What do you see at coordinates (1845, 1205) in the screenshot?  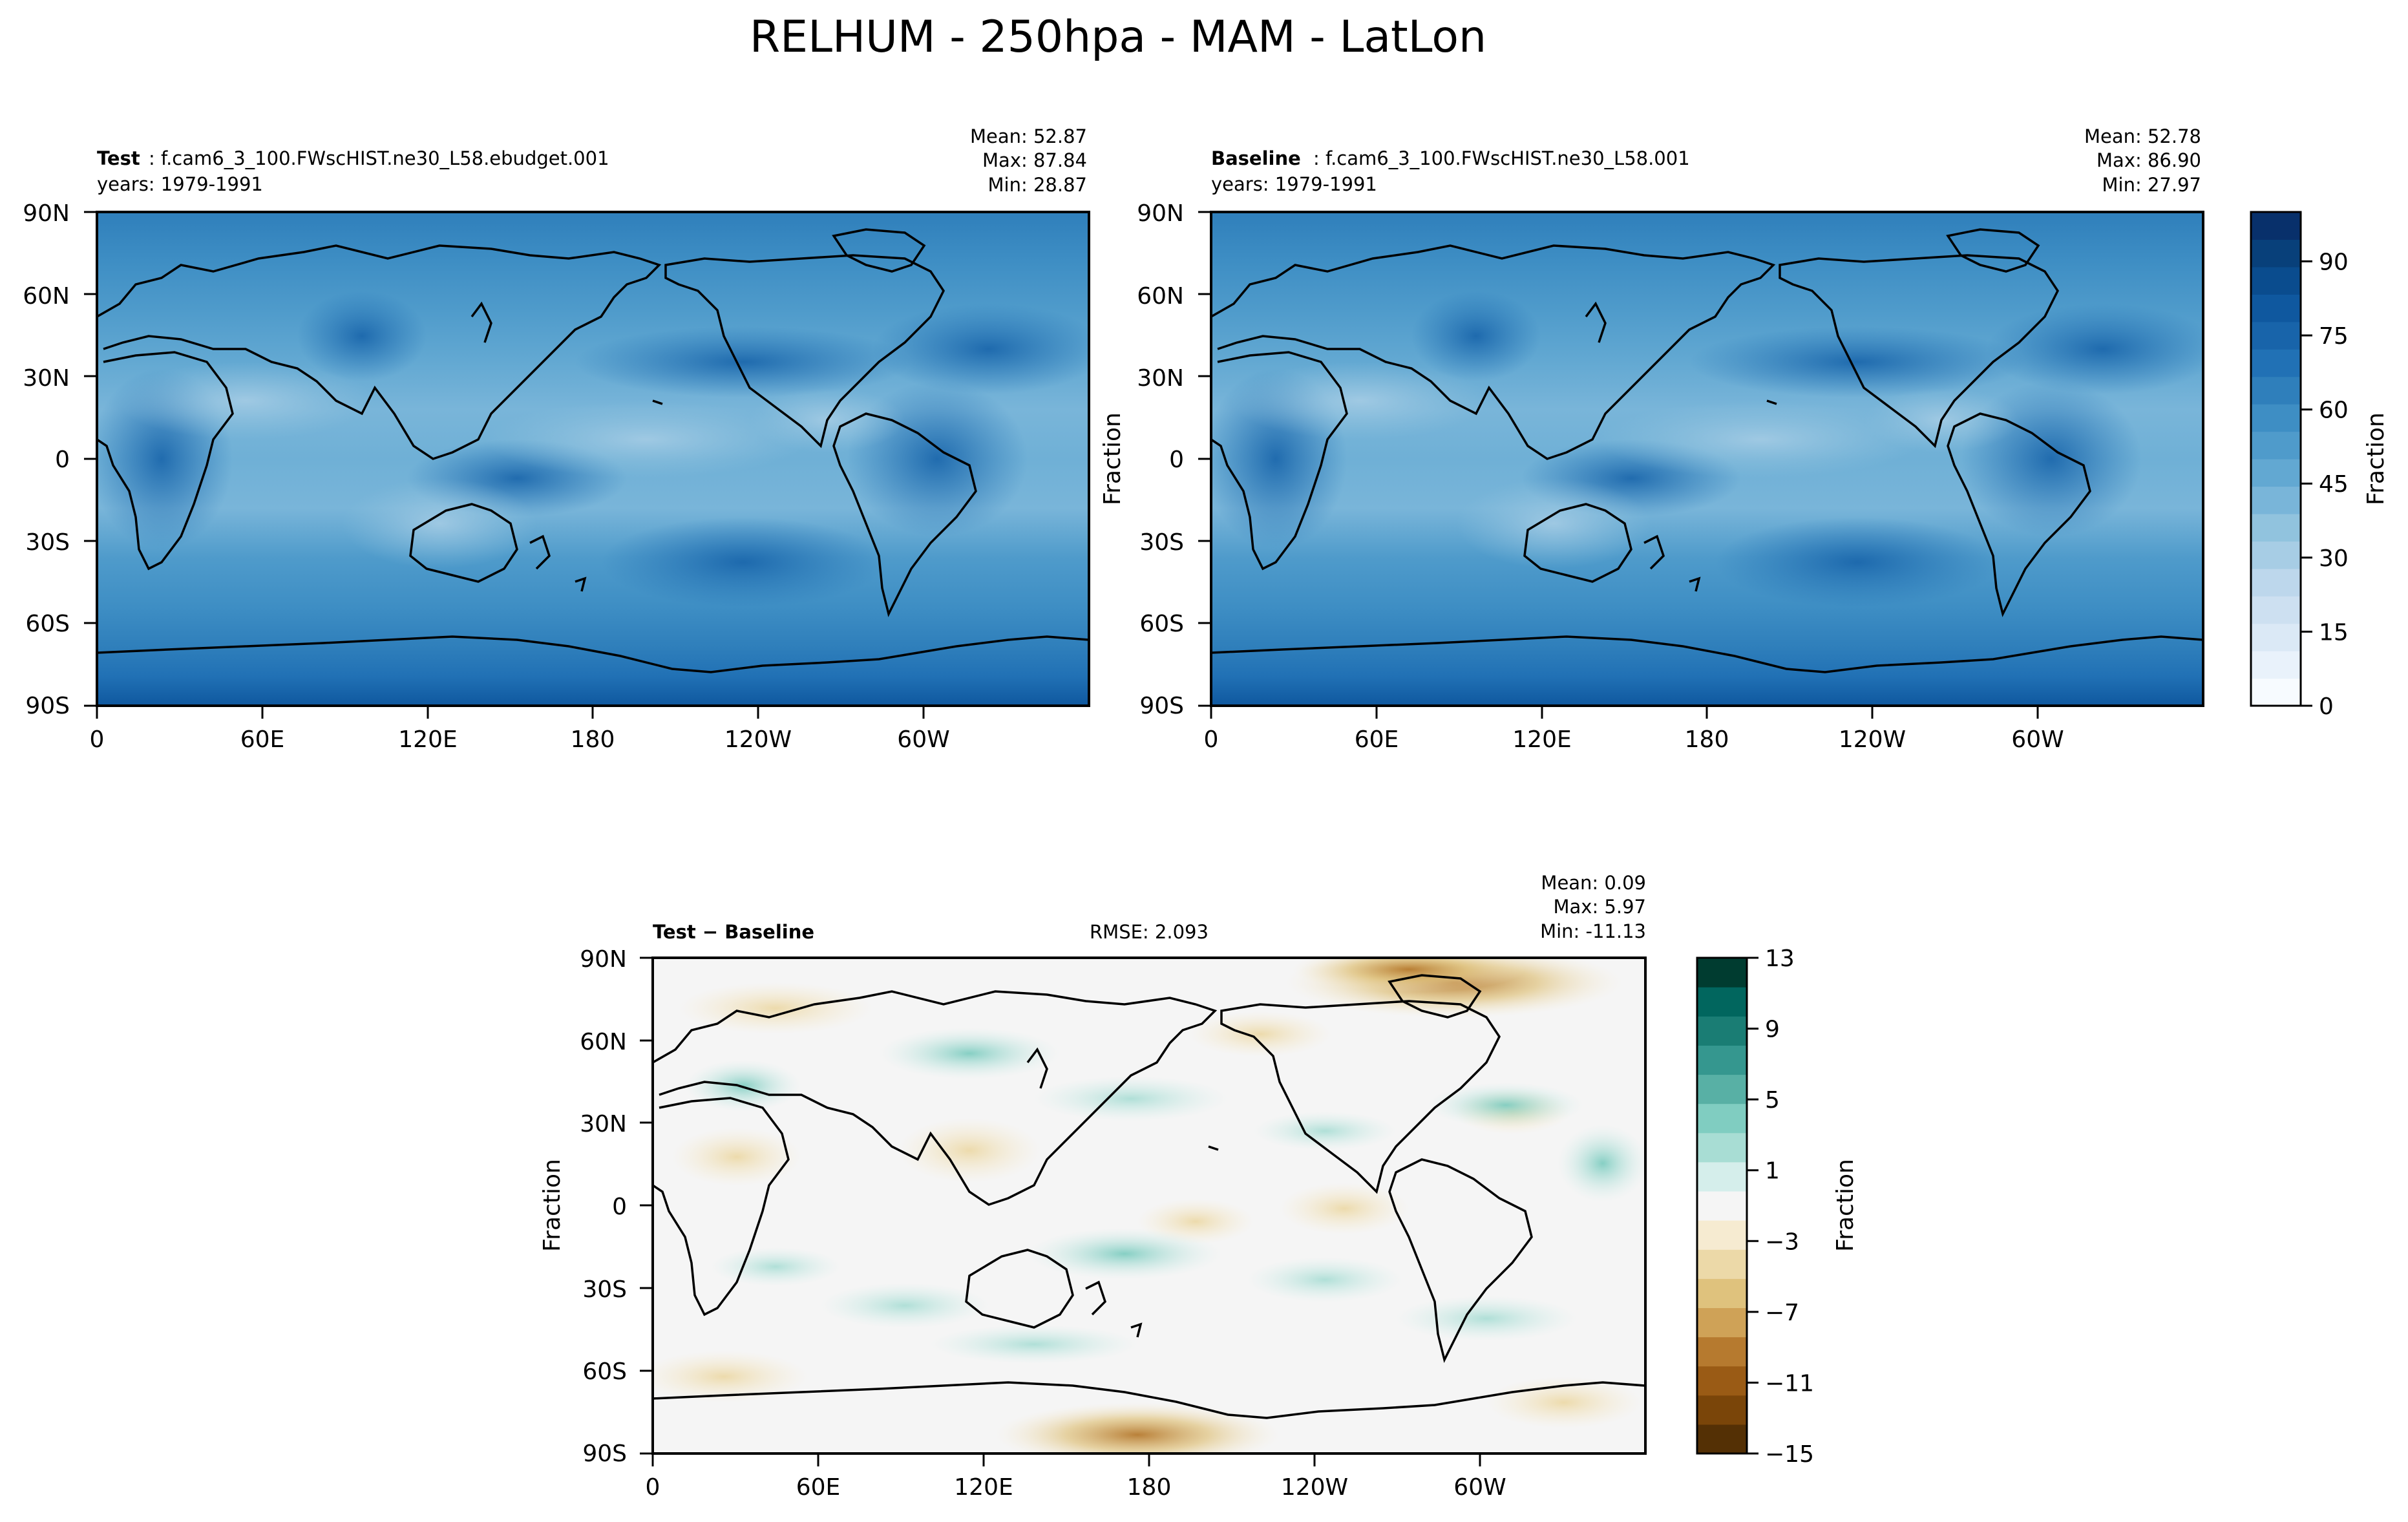 I see `colorbar-difference-label: Fraction` at bounding box center [1845, 1205].